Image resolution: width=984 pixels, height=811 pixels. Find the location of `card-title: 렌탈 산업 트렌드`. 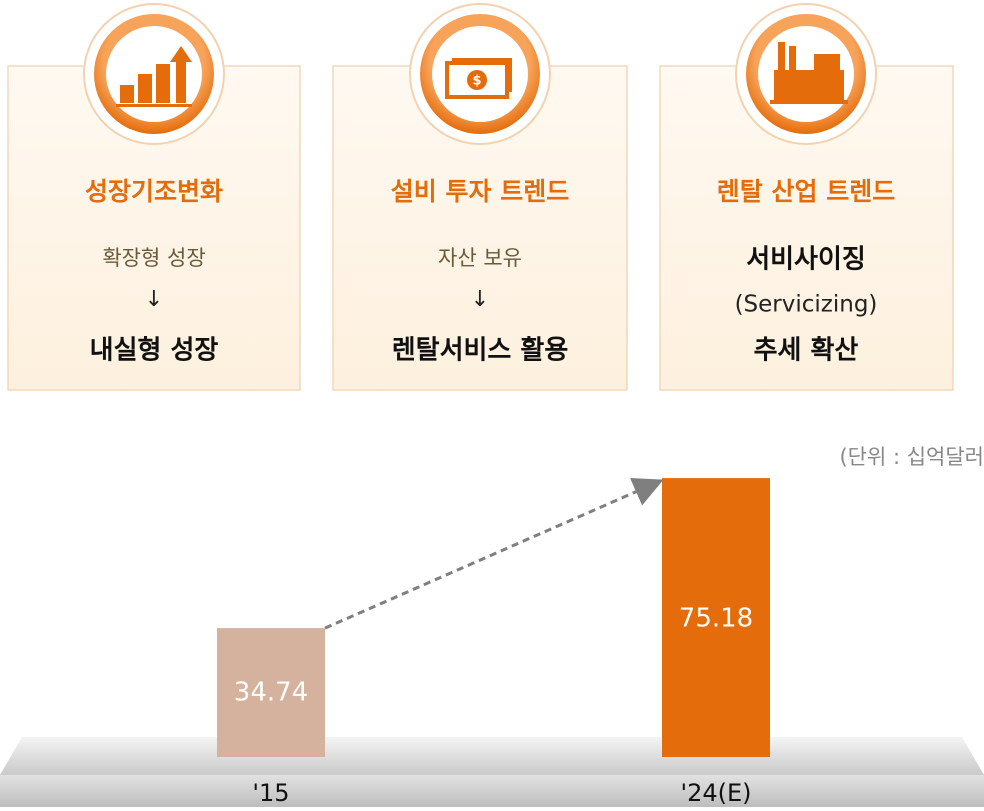

card-title: 렌탈 산업 트렌드 is located at coordinates (806, 191).